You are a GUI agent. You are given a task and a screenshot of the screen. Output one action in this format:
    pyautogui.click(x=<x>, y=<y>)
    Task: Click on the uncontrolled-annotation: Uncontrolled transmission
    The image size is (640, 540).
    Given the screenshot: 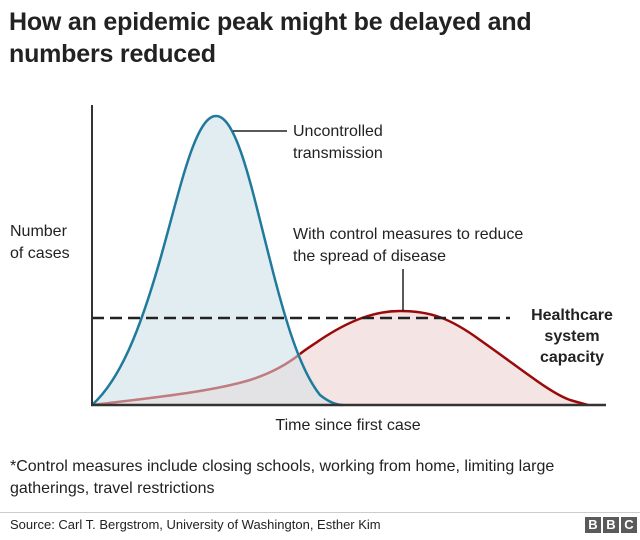 What is the action you would take?
    pyautogui.click(x=338, y=143)
    